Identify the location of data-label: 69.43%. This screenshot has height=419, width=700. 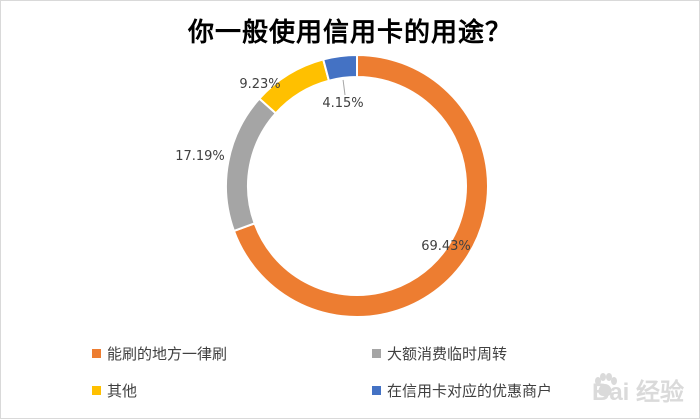
(446, 246).